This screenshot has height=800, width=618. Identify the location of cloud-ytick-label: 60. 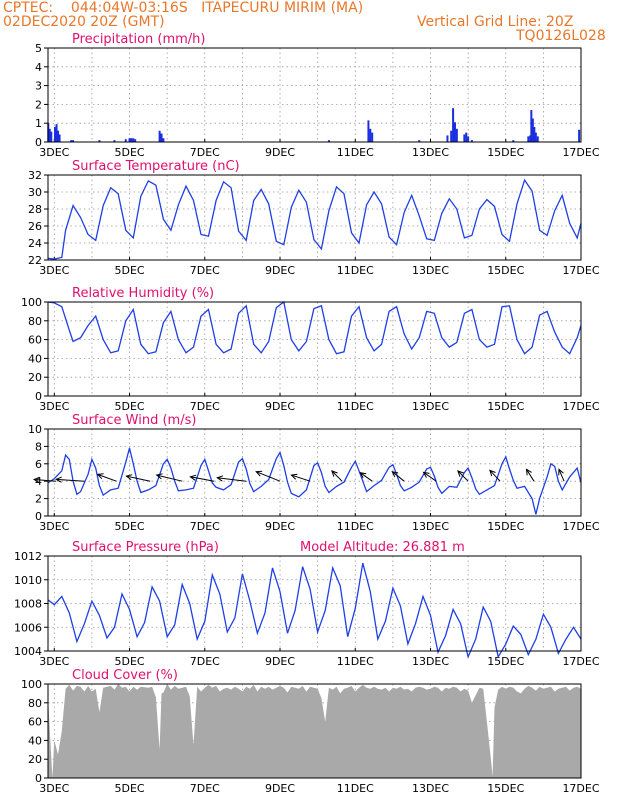
(35, 722).